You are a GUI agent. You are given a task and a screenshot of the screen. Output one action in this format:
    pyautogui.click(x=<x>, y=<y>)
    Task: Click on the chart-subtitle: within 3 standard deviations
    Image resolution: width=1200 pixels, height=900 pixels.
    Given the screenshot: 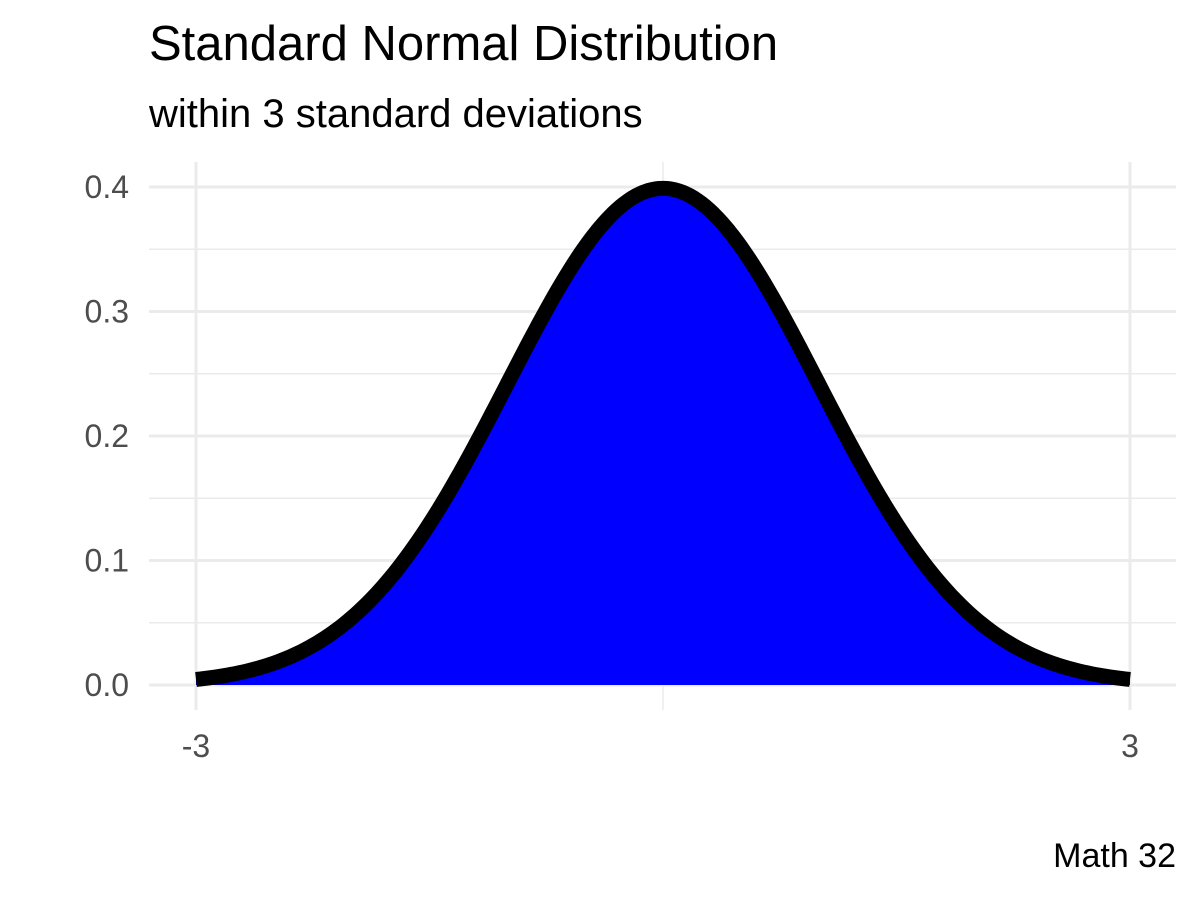 What is the action you would take?
    pyautogui.click(x=396, y=114)
    